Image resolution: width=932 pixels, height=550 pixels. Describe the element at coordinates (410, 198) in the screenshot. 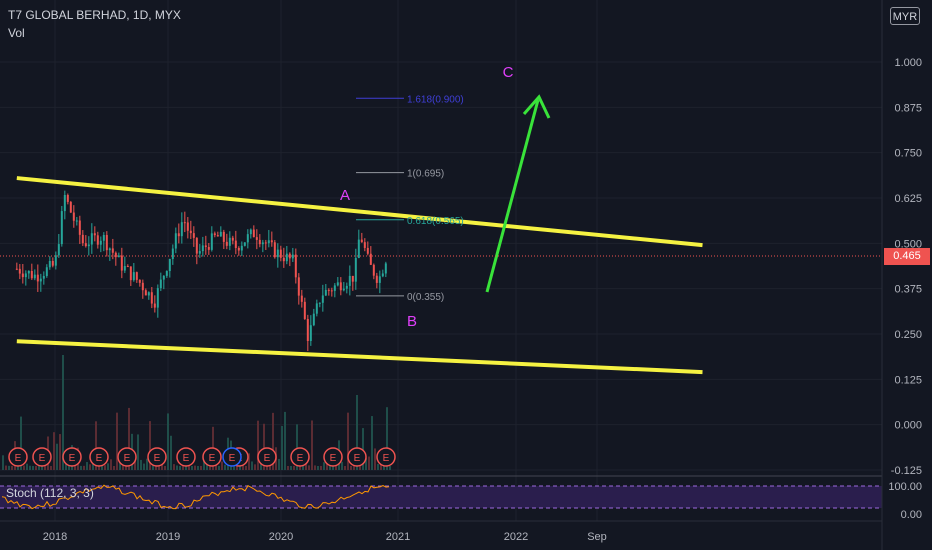

I see `fibonacci-levels: 1.618(0.900) 1(0.695) 0.618(0.565) 0(0.355)` at that location.